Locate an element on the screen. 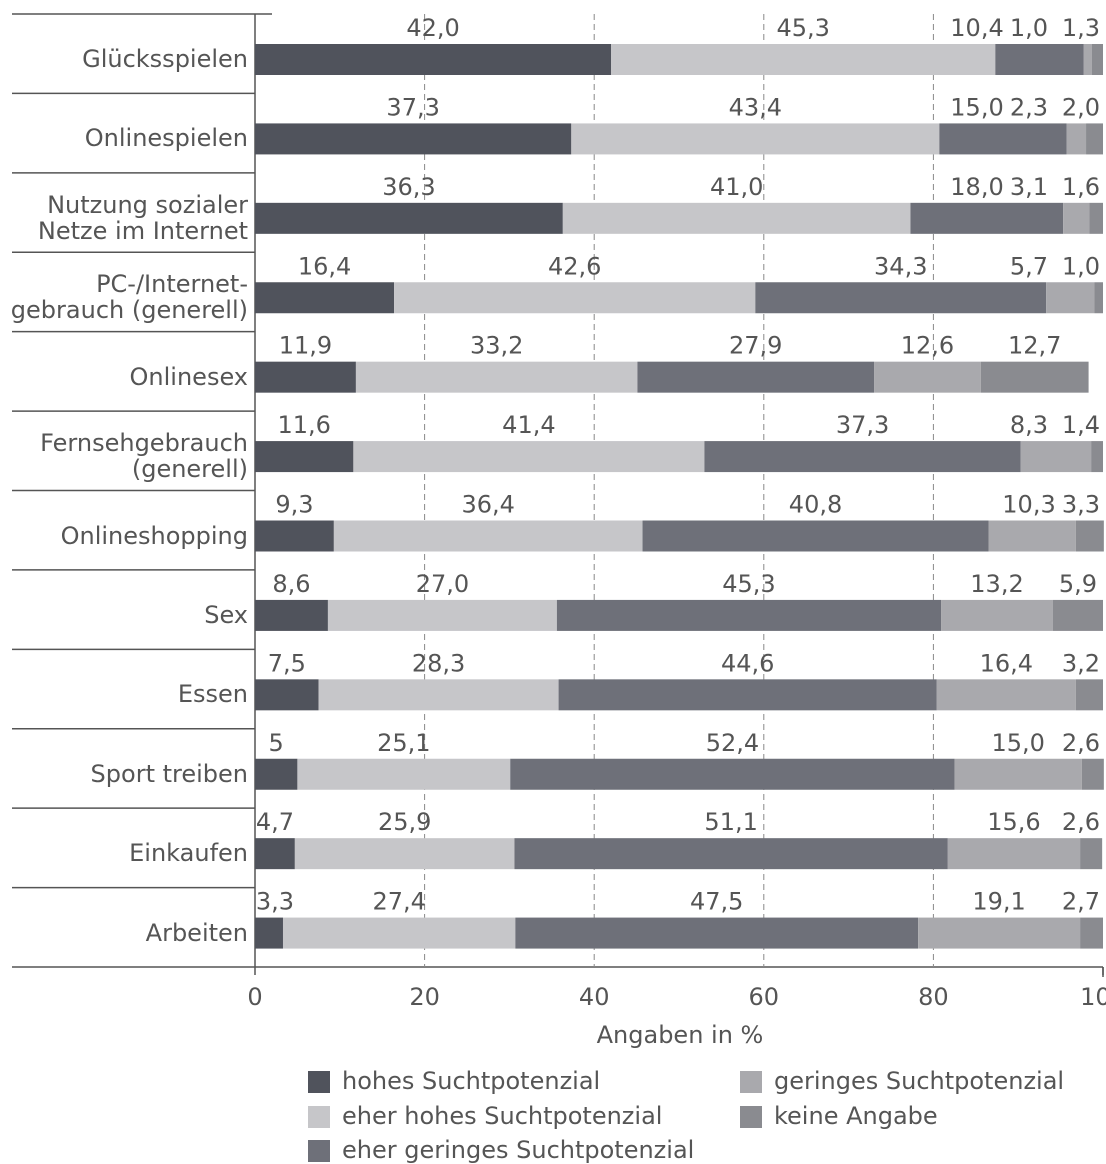 The image size is (1106, 1164). value-label: 51,1 is located at coordinates (730, 822).